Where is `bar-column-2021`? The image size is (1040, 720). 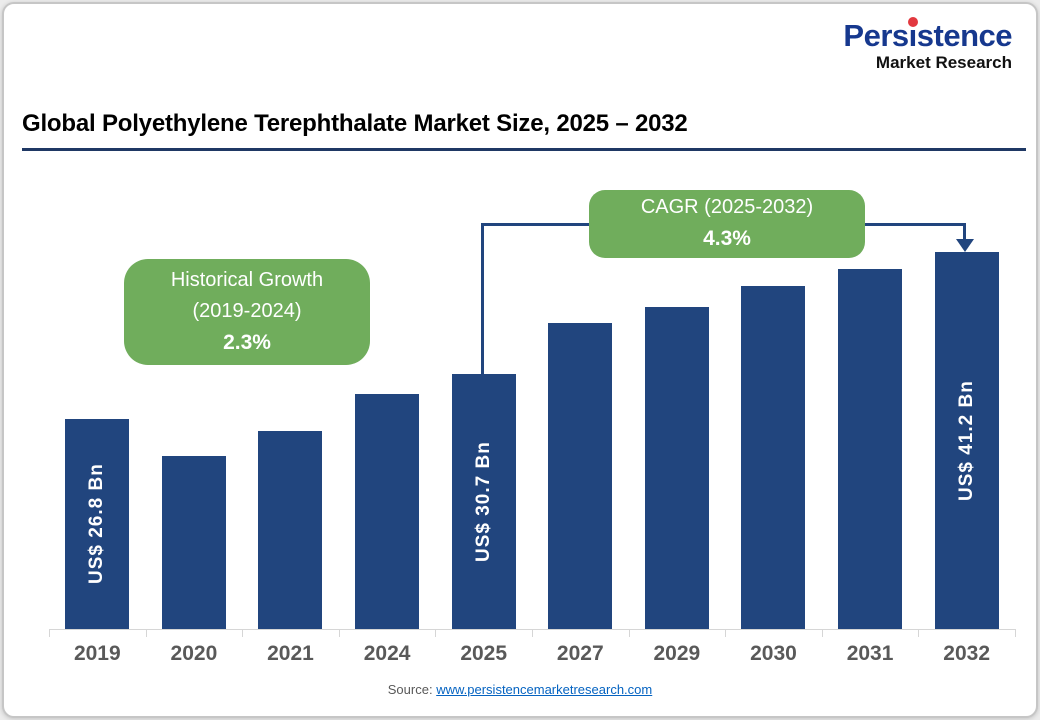 bar-column-2021 is located at coordinates (290, 530).